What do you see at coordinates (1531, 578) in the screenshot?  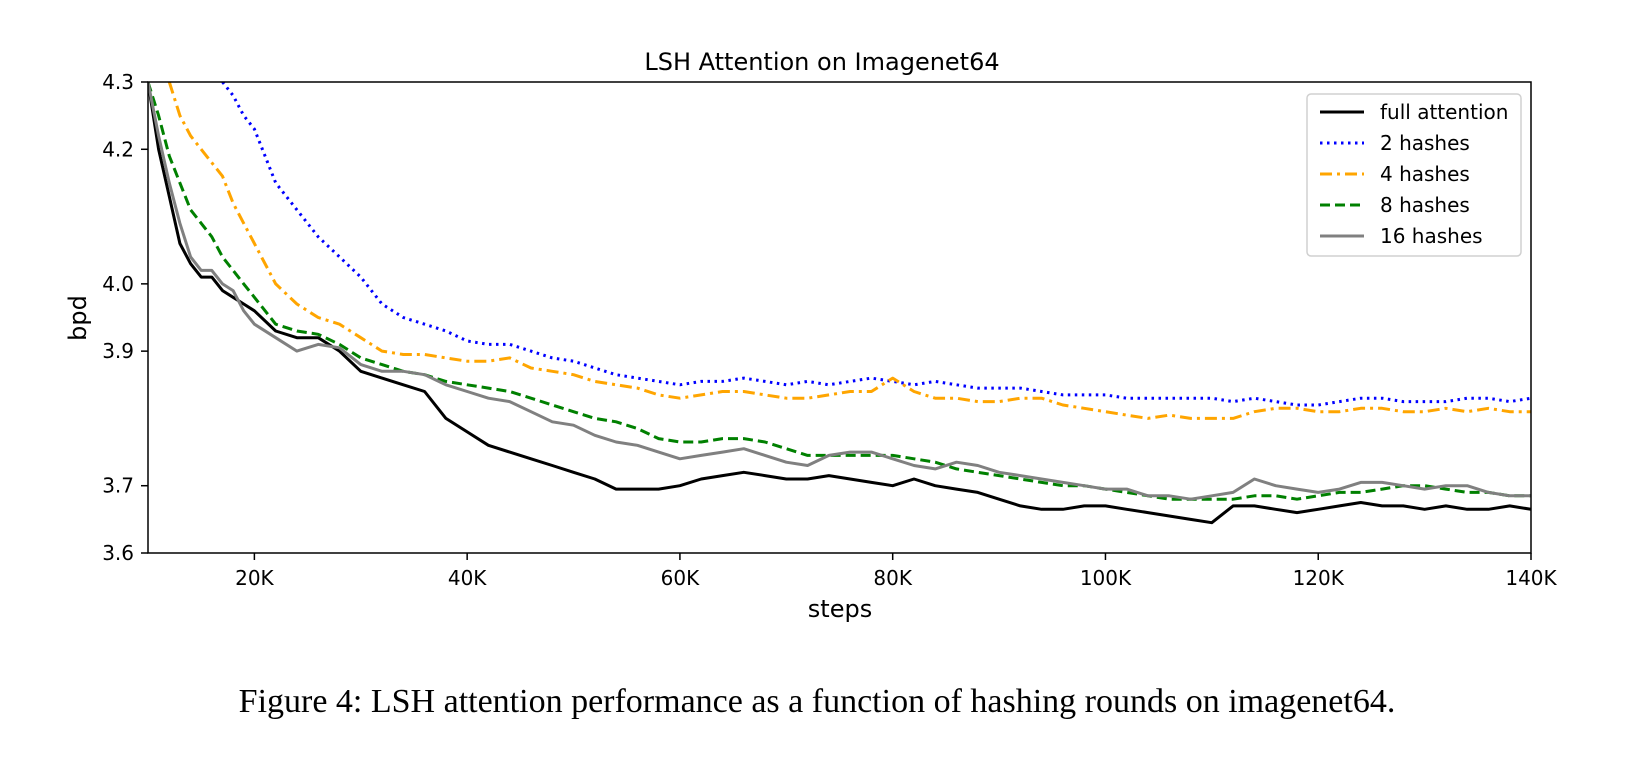 I see `x-tick-label: 140K` at bounding box center [1531, 578].